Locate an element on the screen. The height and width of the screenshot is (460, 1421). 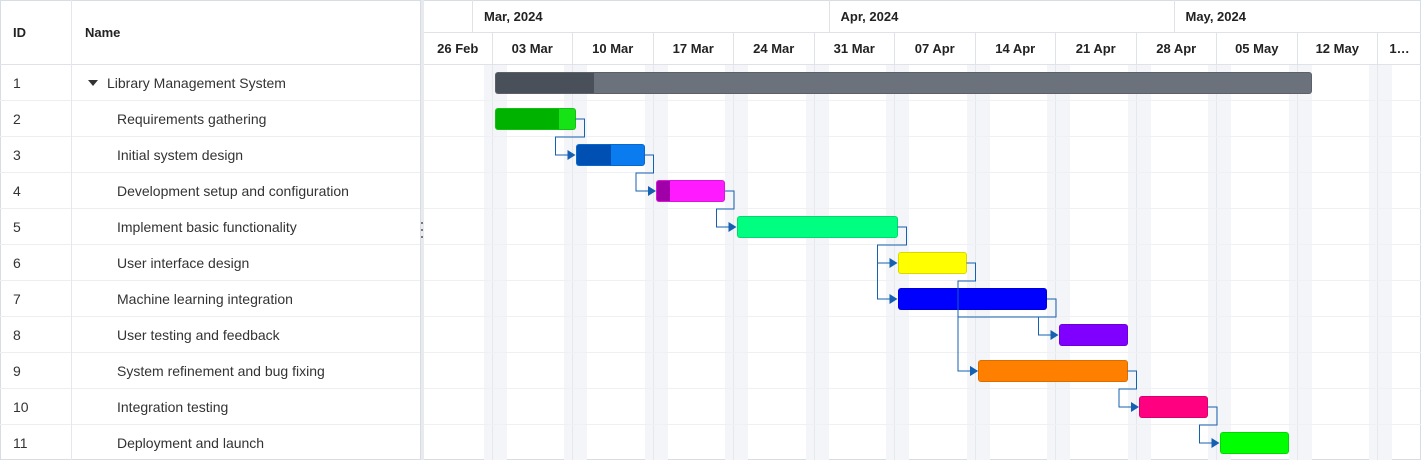
task-row: 3 Initial system design is located at coordinates (210, 155).